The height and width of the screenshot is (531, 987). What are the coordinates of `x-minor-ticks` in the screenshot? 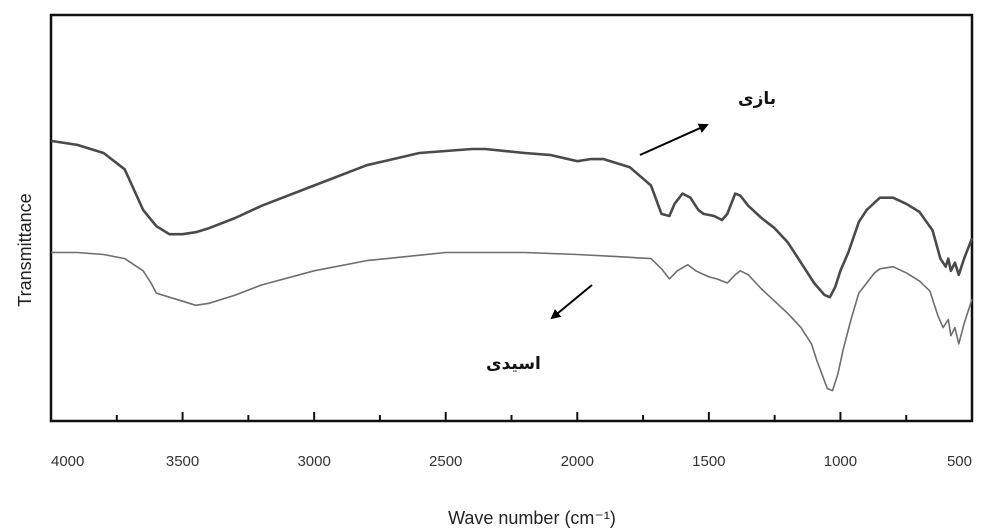 It's located at (511, 418).